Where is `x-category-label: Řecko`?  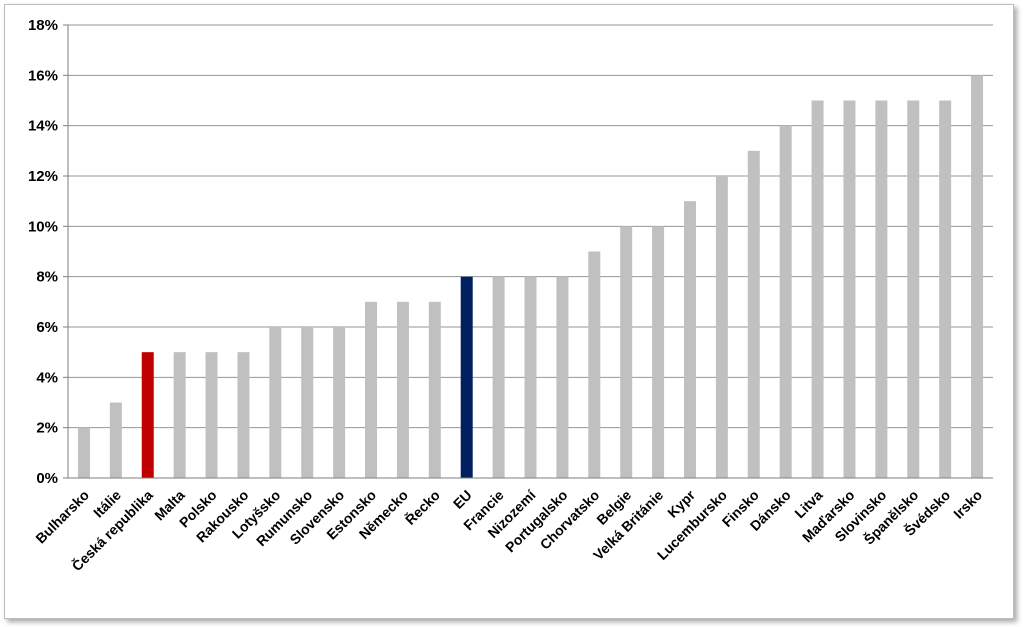
x-category-label: Řecko is located at coordinates (422, 507).